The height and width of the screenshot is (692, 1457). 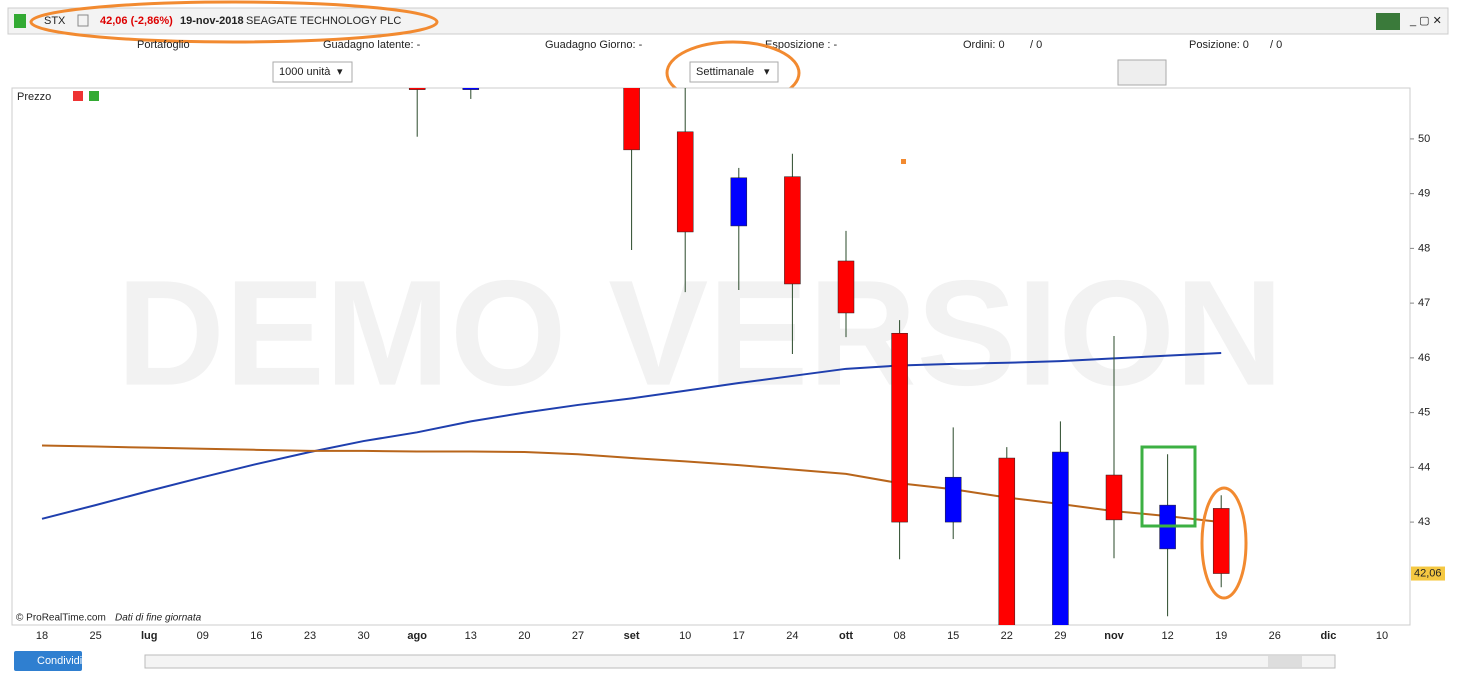 I want to click on x-tick-label: 27, so click(x=578, y=636).